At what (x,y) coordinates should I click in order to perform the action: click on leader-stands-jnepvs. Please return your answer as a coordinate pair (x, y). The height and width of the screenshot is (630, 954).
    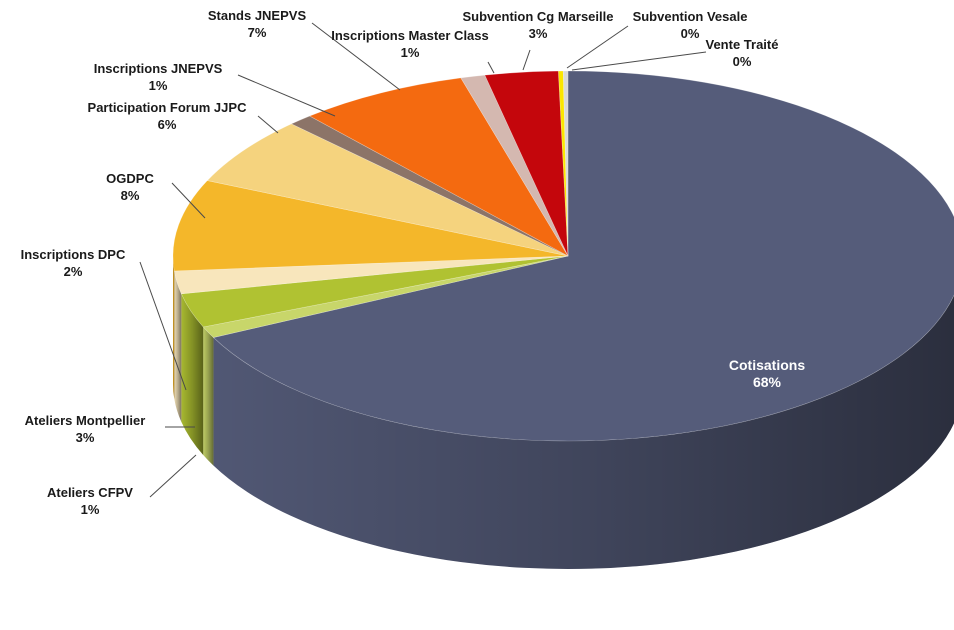
    Looking at the image, I should click on (356, 56).